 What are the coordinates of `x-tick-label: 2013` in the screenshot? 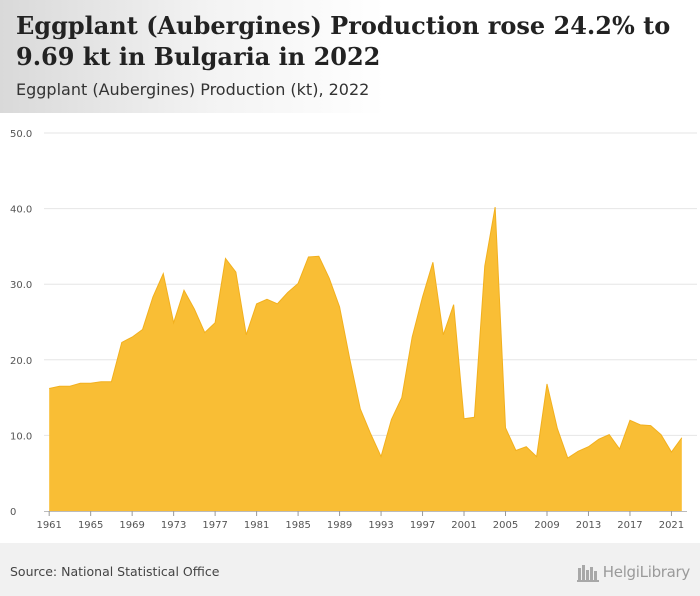 It's located at (588, 525).